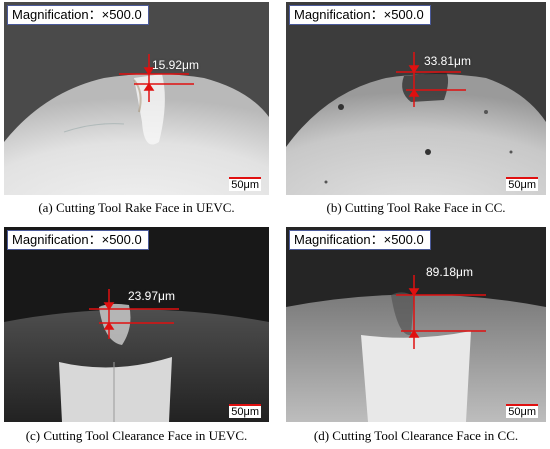 Image resolution: width=550 pixels, height=449 pixels. What do you see at coordinates (151, 296) in the screenshot?
I see `measurement-label: 23.97μm` at bounding box center [151, 296].